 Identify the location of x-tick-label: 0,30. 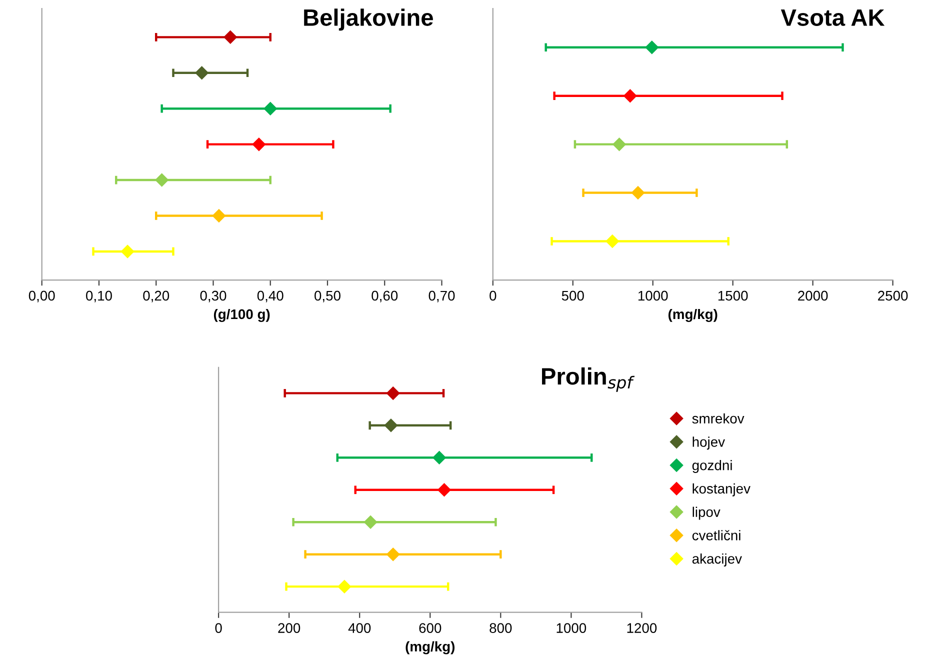
(213, 296).